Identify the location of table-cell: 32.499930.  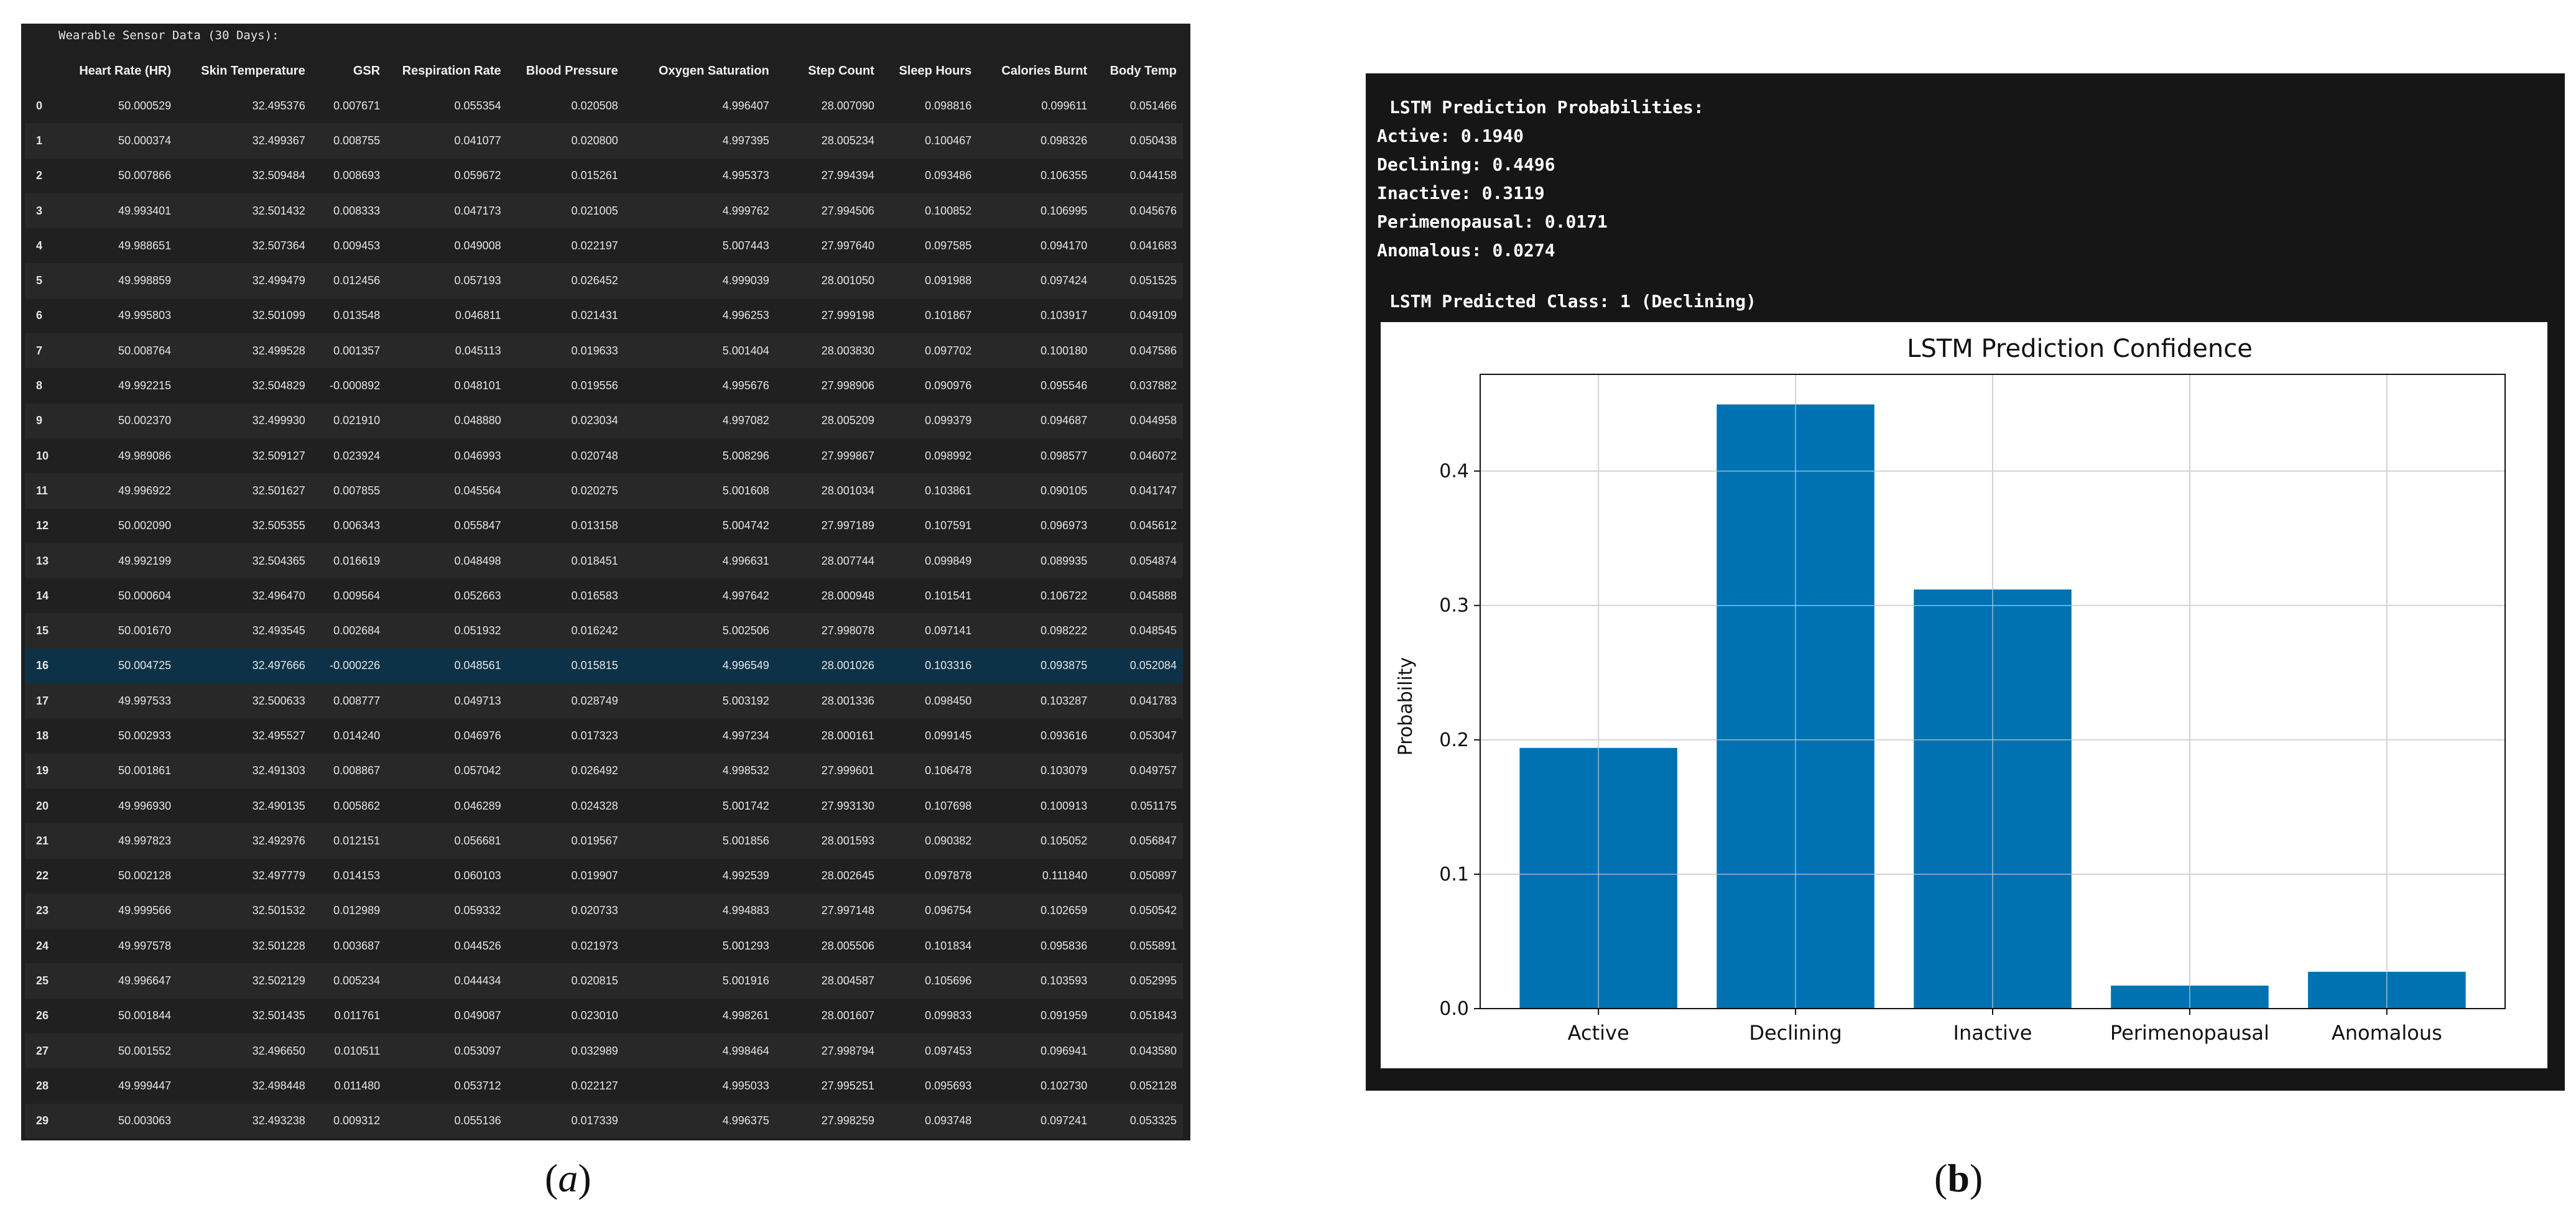
(279, 420).